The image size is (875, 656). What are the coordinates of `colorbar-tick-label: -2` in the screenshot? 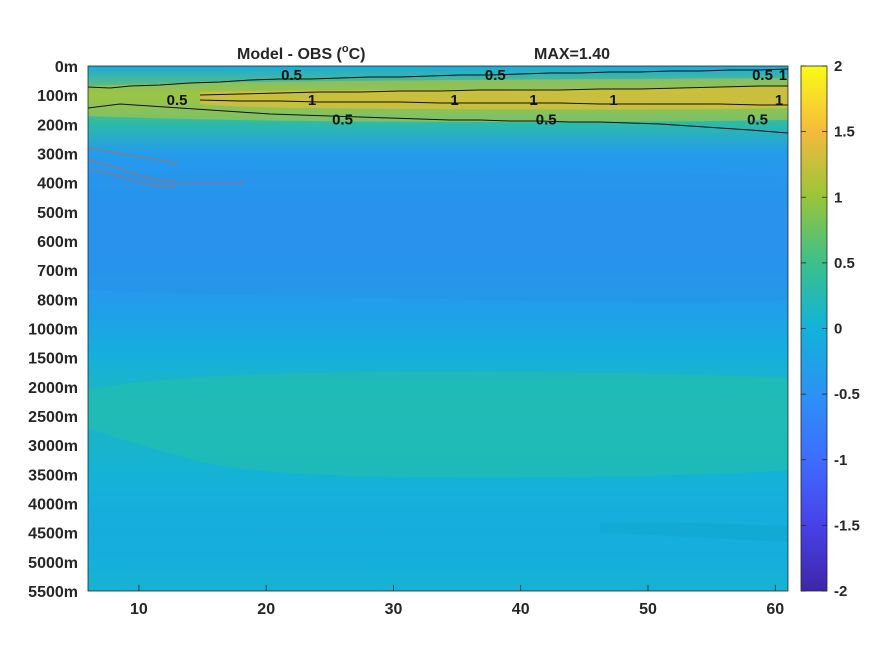 It's located at (840, 591).